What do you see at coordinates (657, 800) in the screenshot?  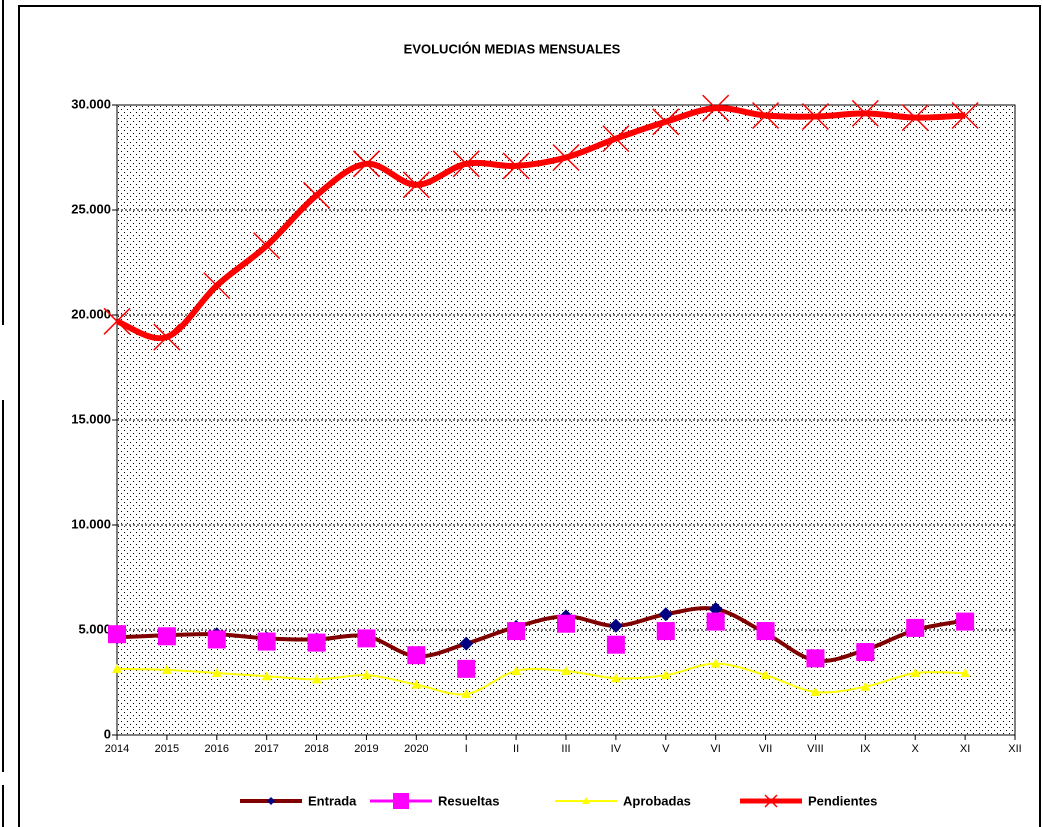 I see `legend-label: Aprobadas` at bounding box center [657, 800].